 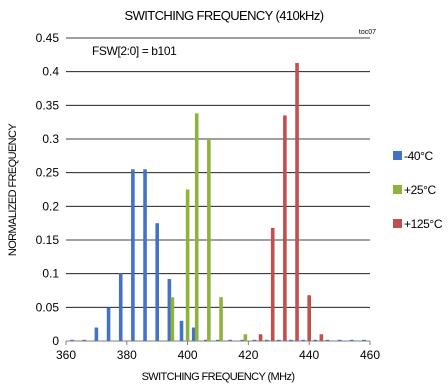 I want to click on legend: -40°C +25°C +125°C, so click(x=418, y=190).